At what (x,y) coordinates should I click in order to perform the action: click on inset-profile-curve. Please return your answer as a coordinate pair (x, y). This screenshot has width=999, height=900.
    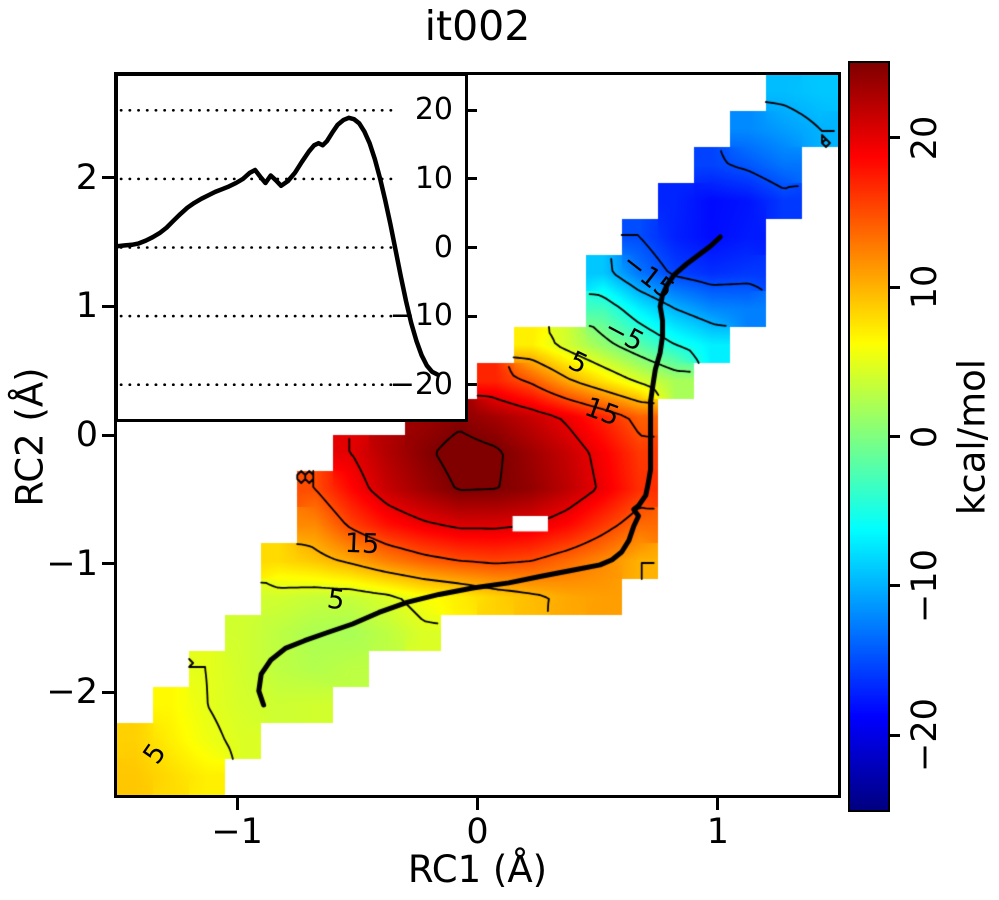
    Looking at the image, I should click on (279, 246).